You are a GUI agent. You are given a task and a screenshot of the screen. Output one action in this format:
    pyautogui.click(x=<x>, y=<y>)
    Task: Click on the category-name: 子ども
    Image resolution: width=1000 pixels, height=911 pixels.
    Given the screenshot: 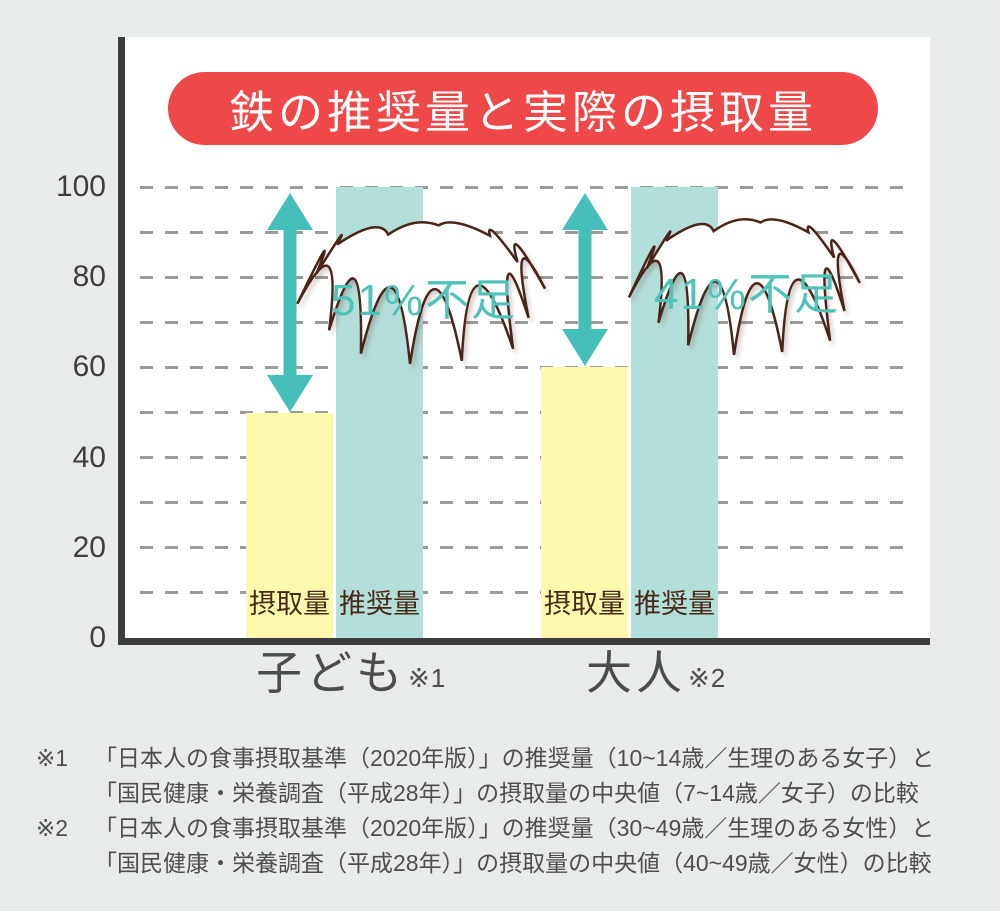 What is the action you would take?
    pyautogui.click(x=331, y=673)
    